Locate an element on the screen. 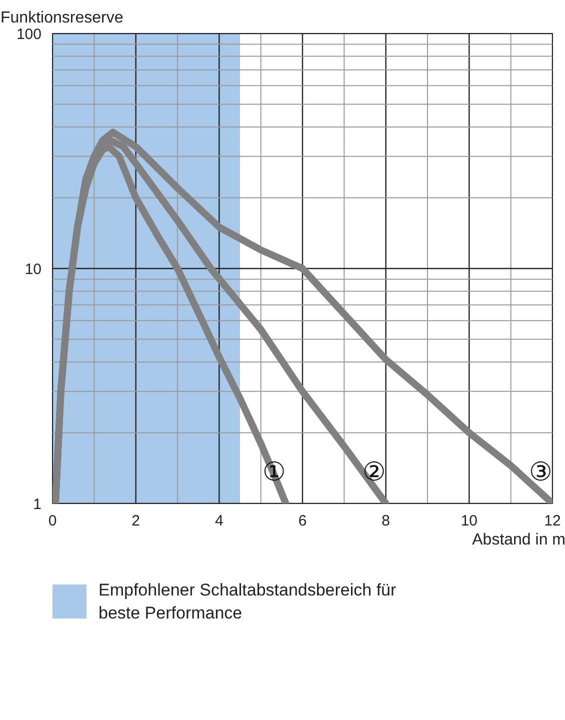 The width and height of the screenshot is (565, 720). x-tick-label: 10 is located at coordinates (469, 521).